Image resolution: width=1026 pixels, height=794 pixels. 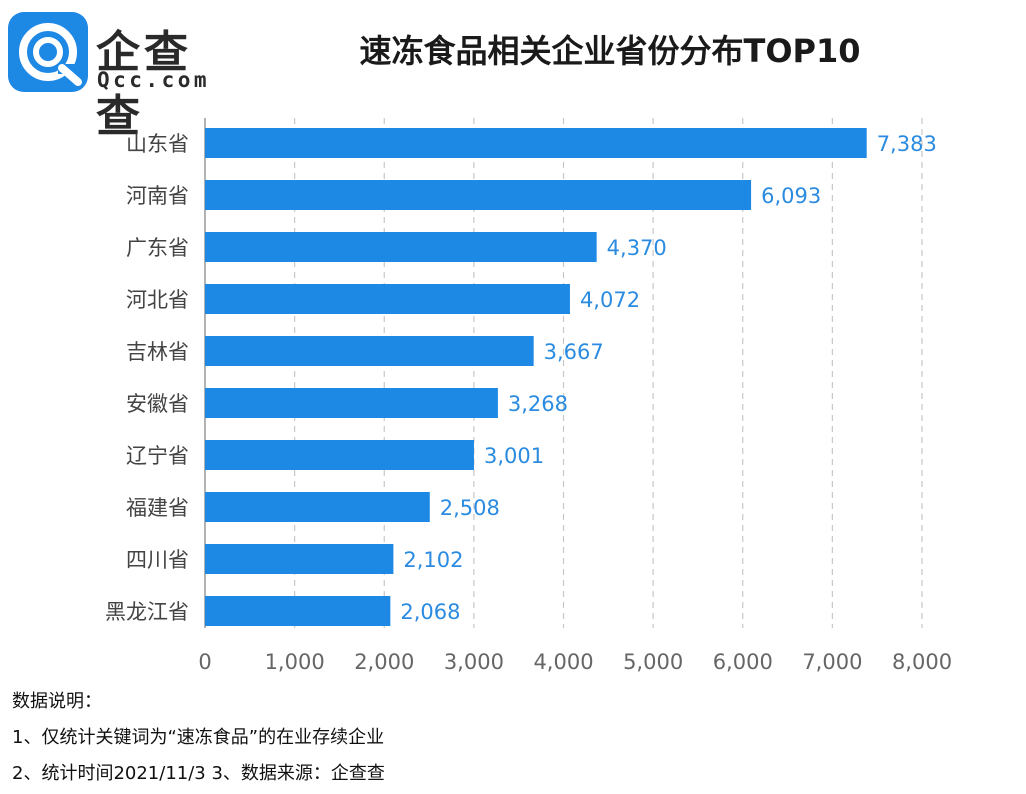 I want to click on notes-line-1: 1、仅统计关键词为“速冻食品”的在业存续企业, so click(x=198, y=737).